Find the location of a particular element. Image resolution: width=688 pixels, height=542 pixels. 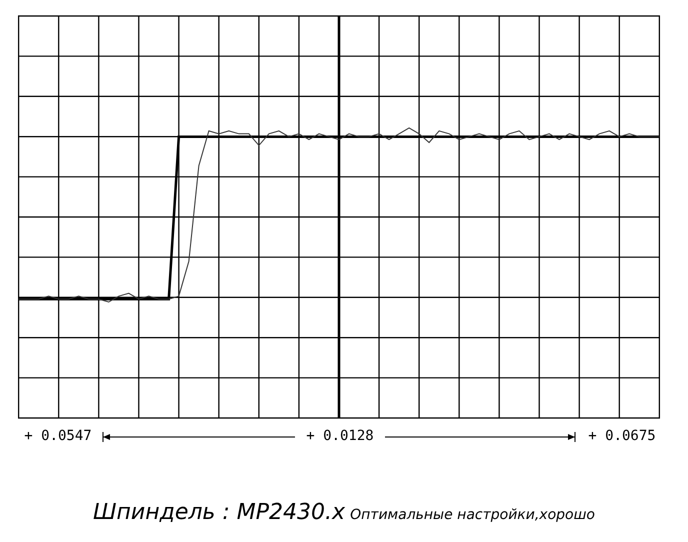

text: + 0.0675 is located at coordinates (622, 436).